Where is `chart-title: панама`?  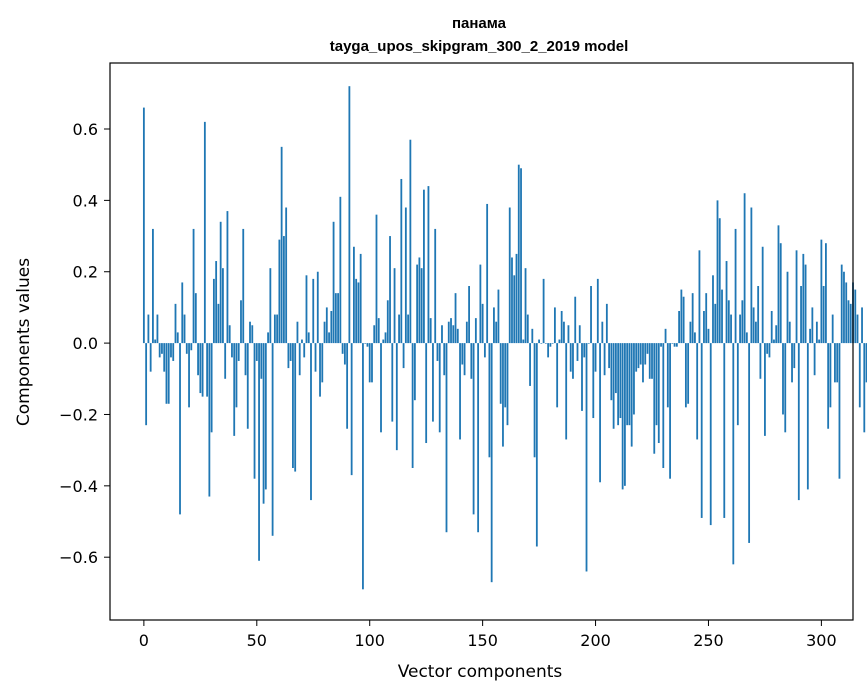 chart-title: панама is located at coordinates (479, 23).